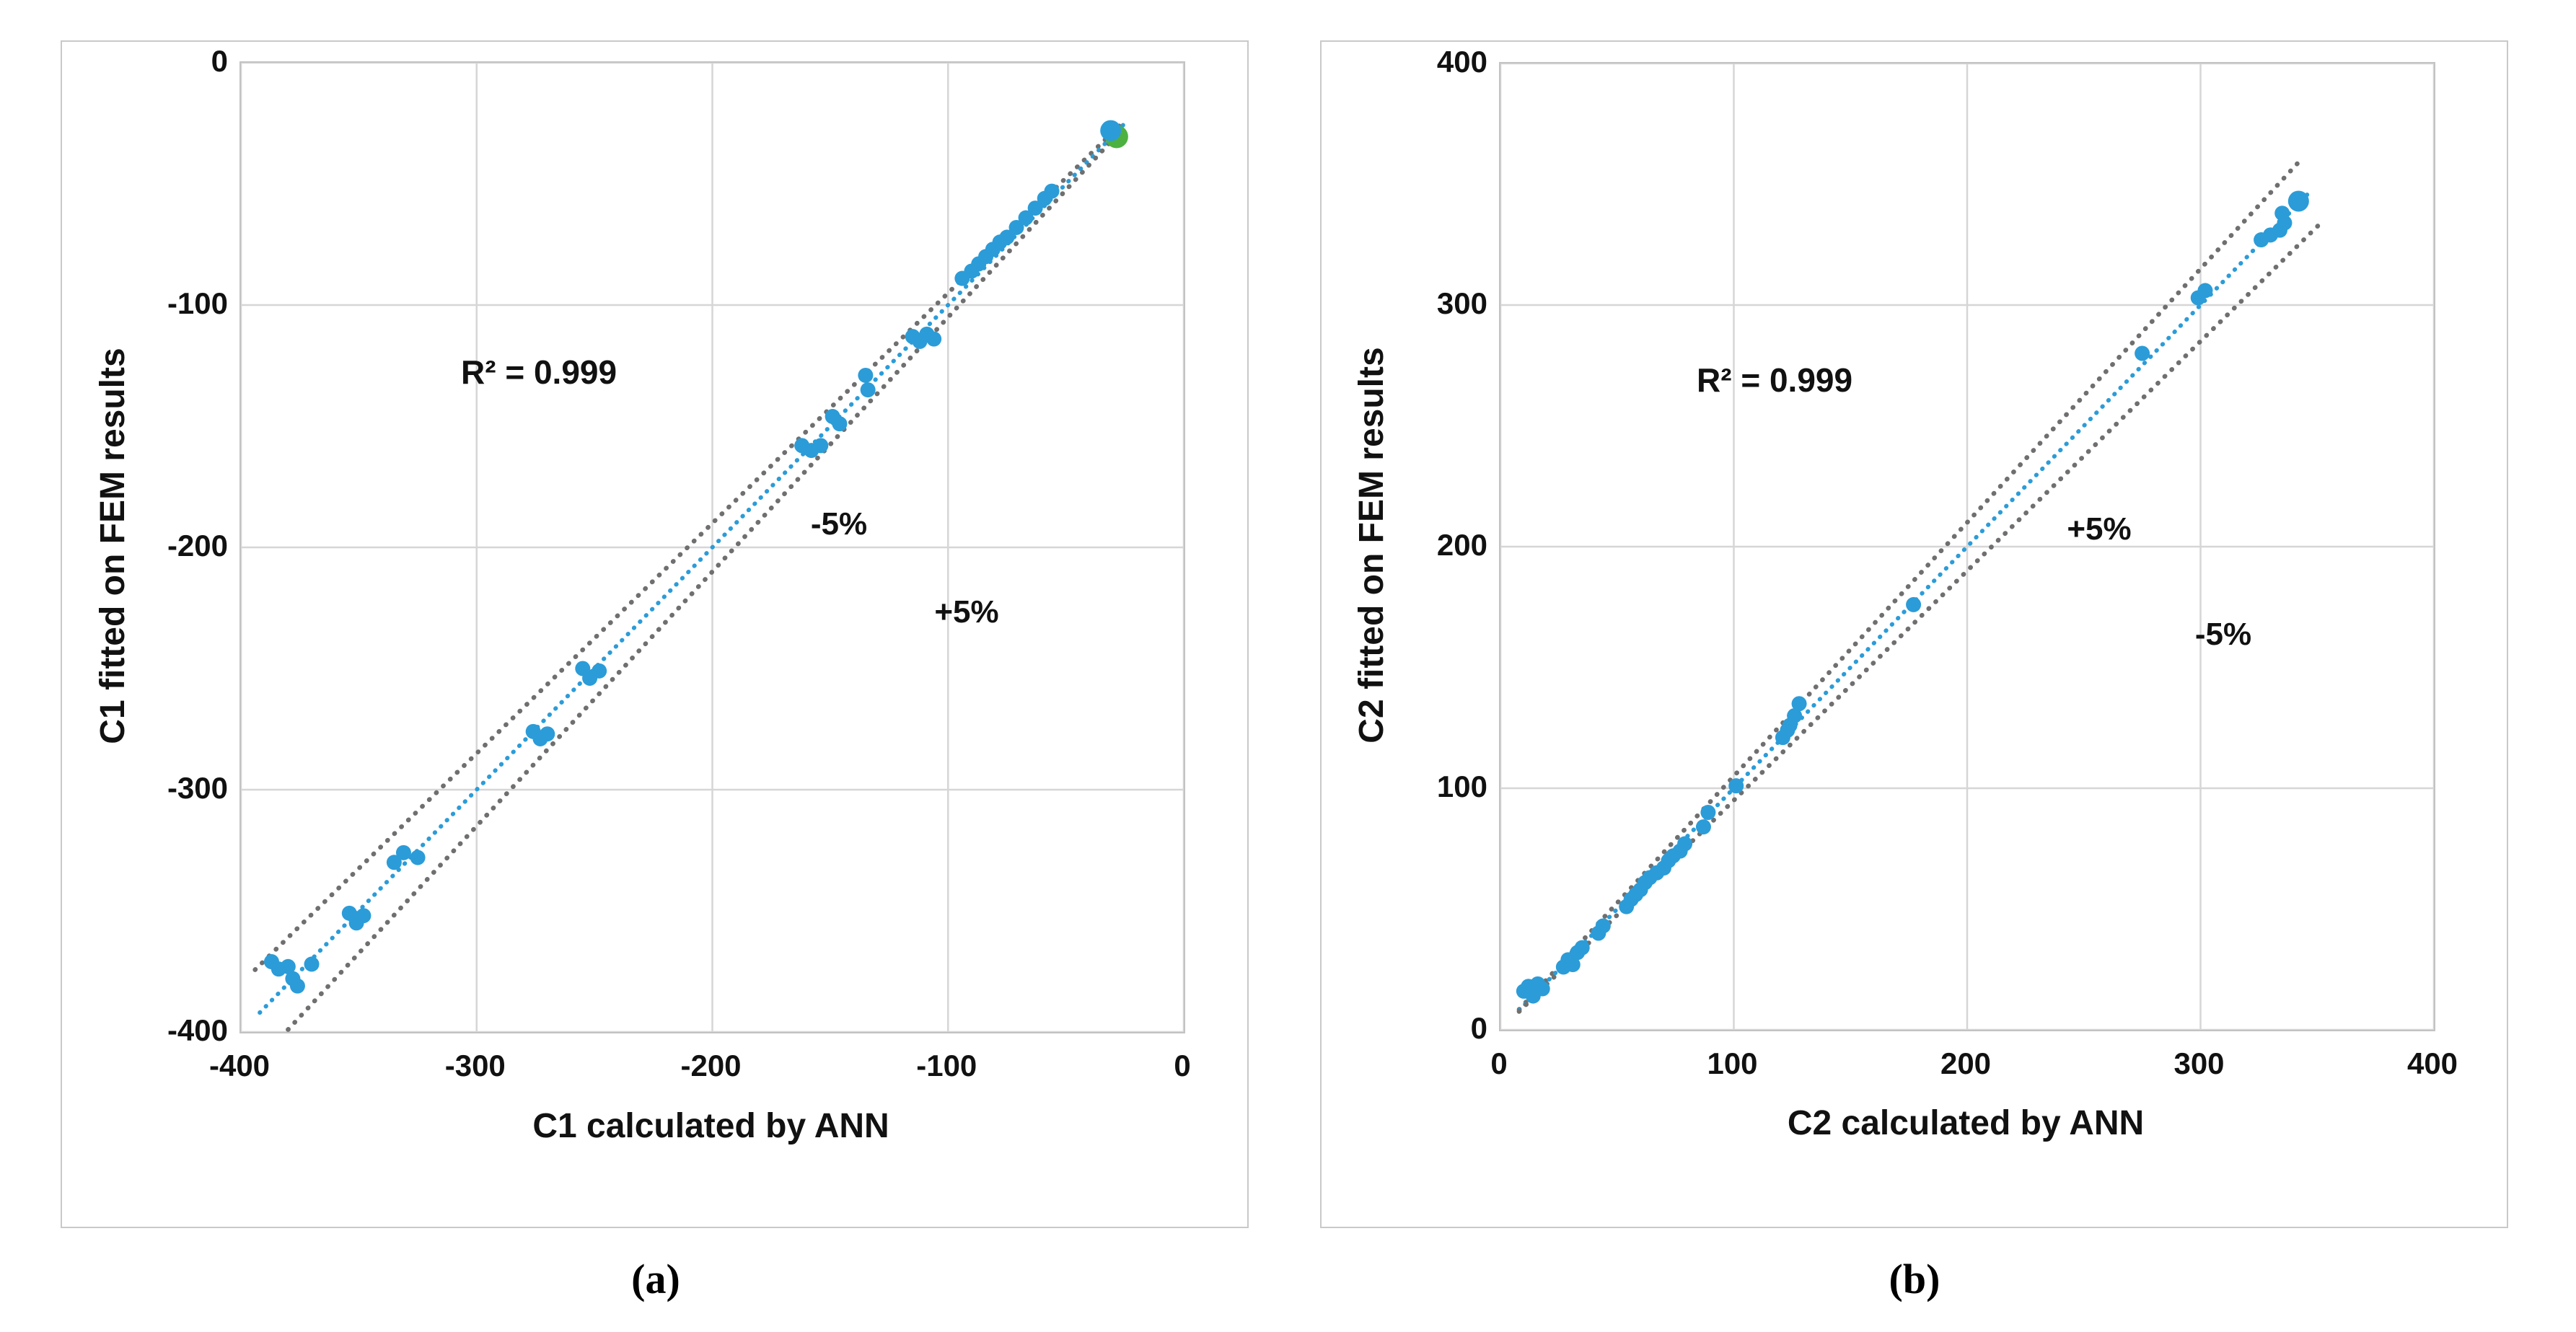 The width and height of the screenshot is (2576, 1332). I want to click on x-tick-label: 200, so click(1966, 1063).